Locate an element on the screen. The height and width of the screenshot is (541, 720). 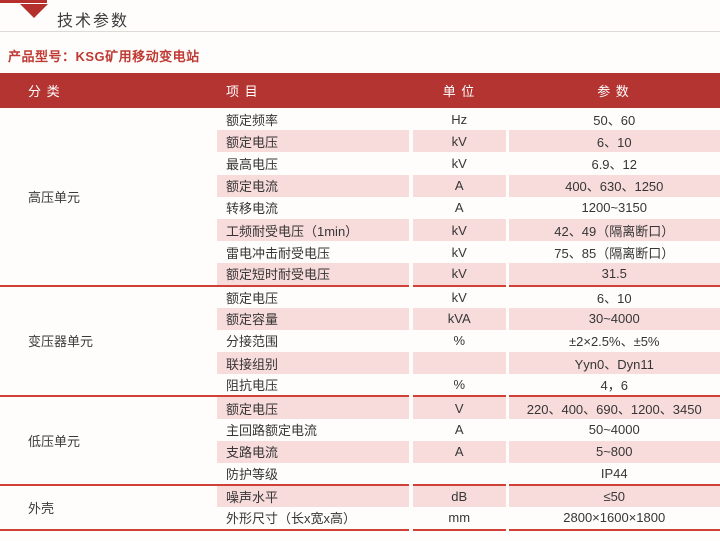
table-row: 额定电流 A 400、630、1250 is located at coordinates (360, 185).